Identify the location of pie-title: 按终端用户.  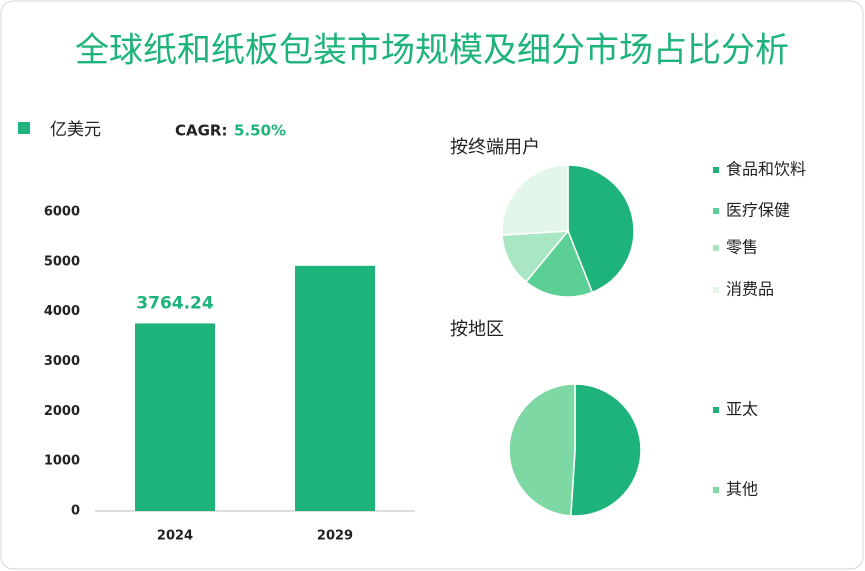
(495, 147).